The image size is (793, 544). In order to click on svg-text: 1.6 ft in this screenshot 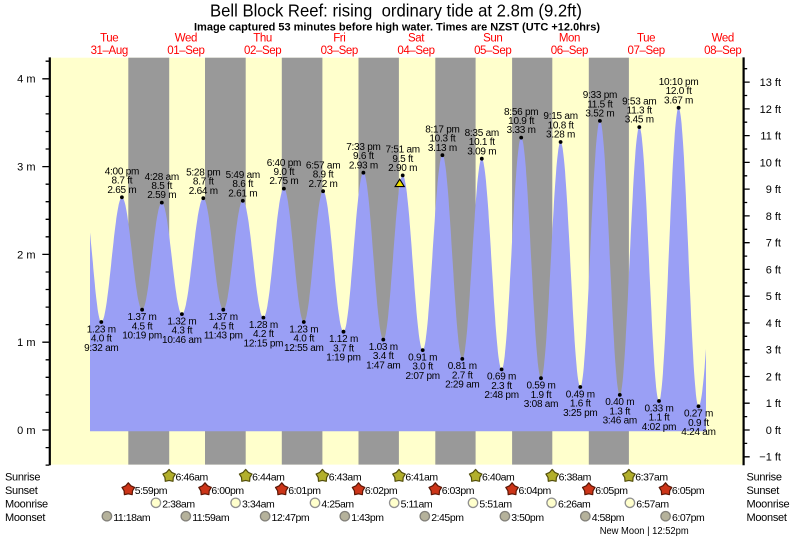, I will do `click(580, 404)`.